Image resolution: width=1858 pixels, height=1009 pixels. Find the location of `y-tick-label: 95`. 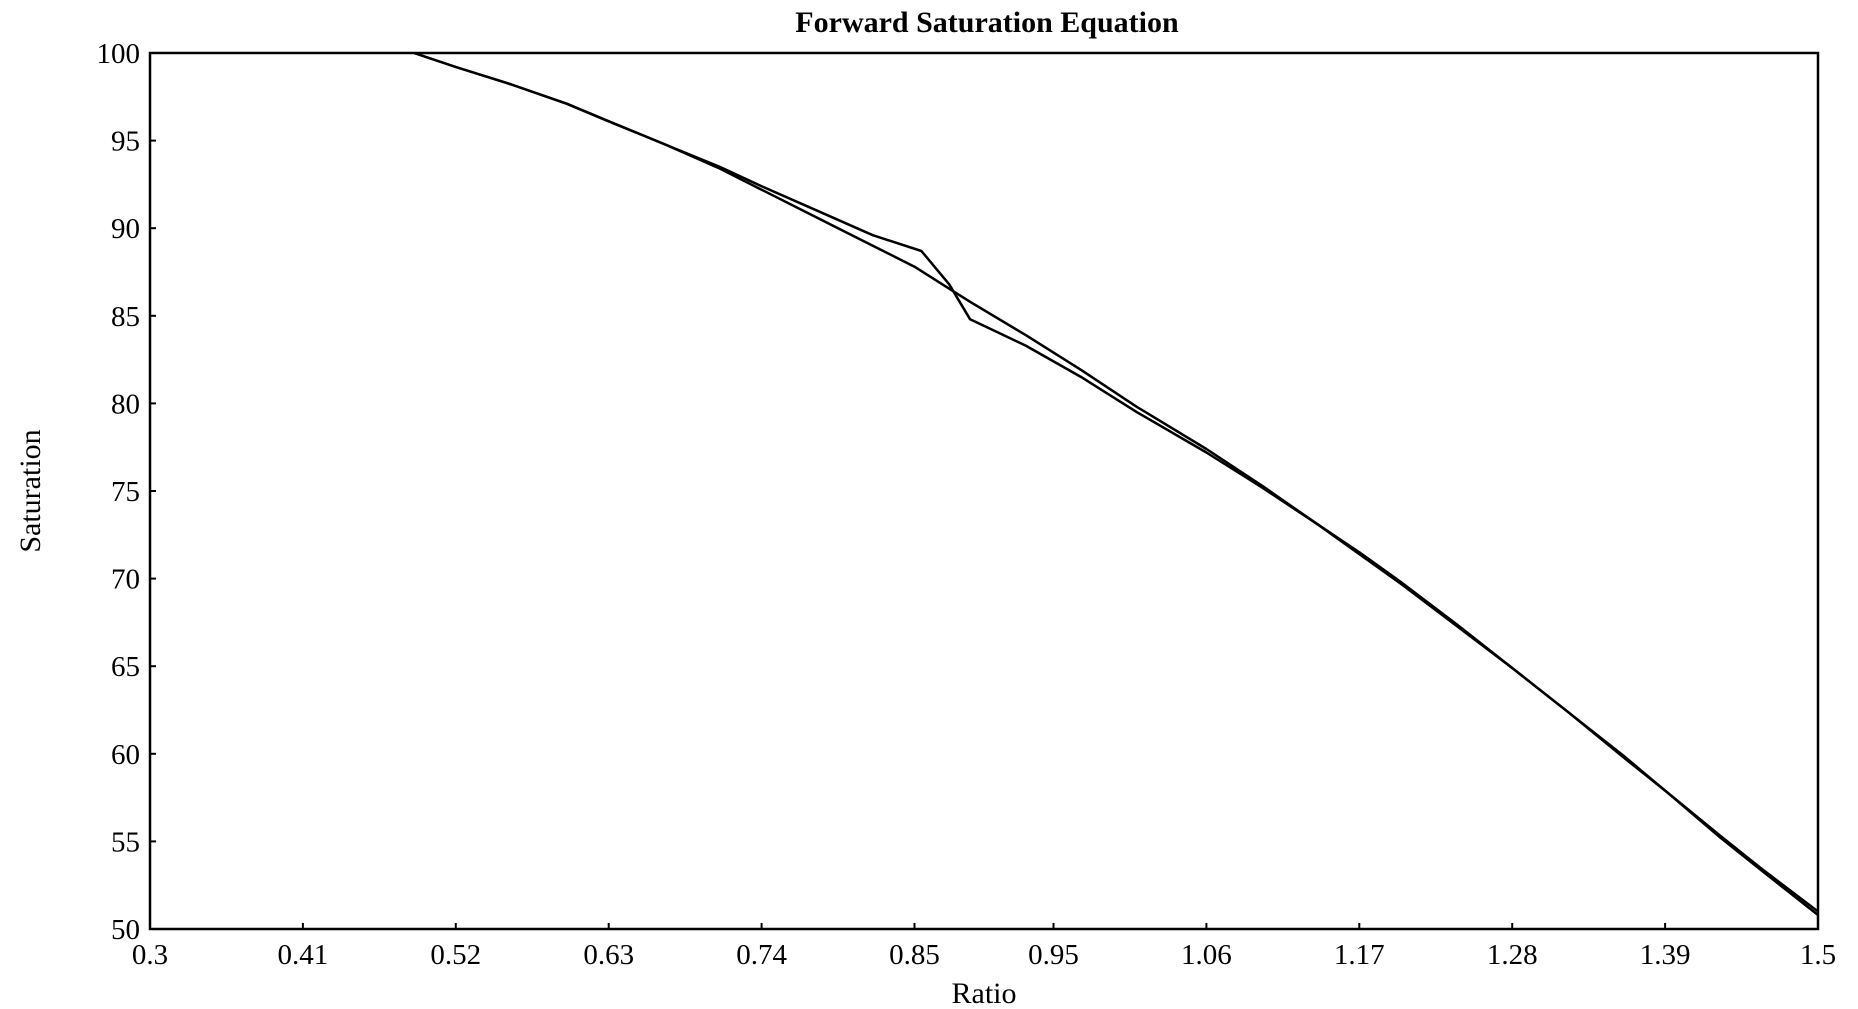

y-tick-label: 95 is located at coordinates (125, 142).